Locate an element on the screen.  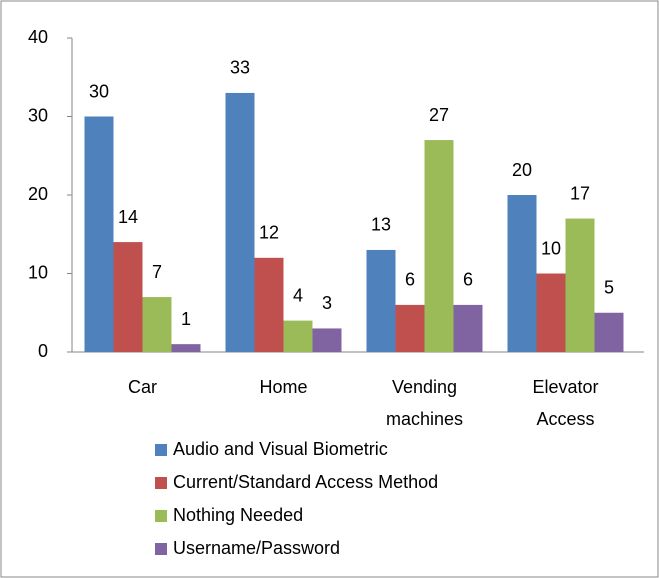
y-tick-label: 40 is located at coordinates (38, 37).